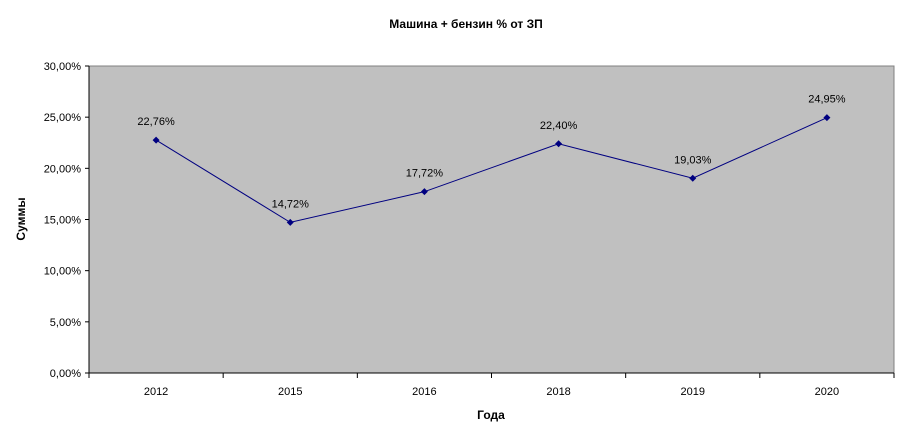 The height and width of the screenshot is (434, 902). What do you see at coordinates (63, 67) in the screenshot?
I see `y-tick-label: 30,00%` at bounding box center [63, 67].